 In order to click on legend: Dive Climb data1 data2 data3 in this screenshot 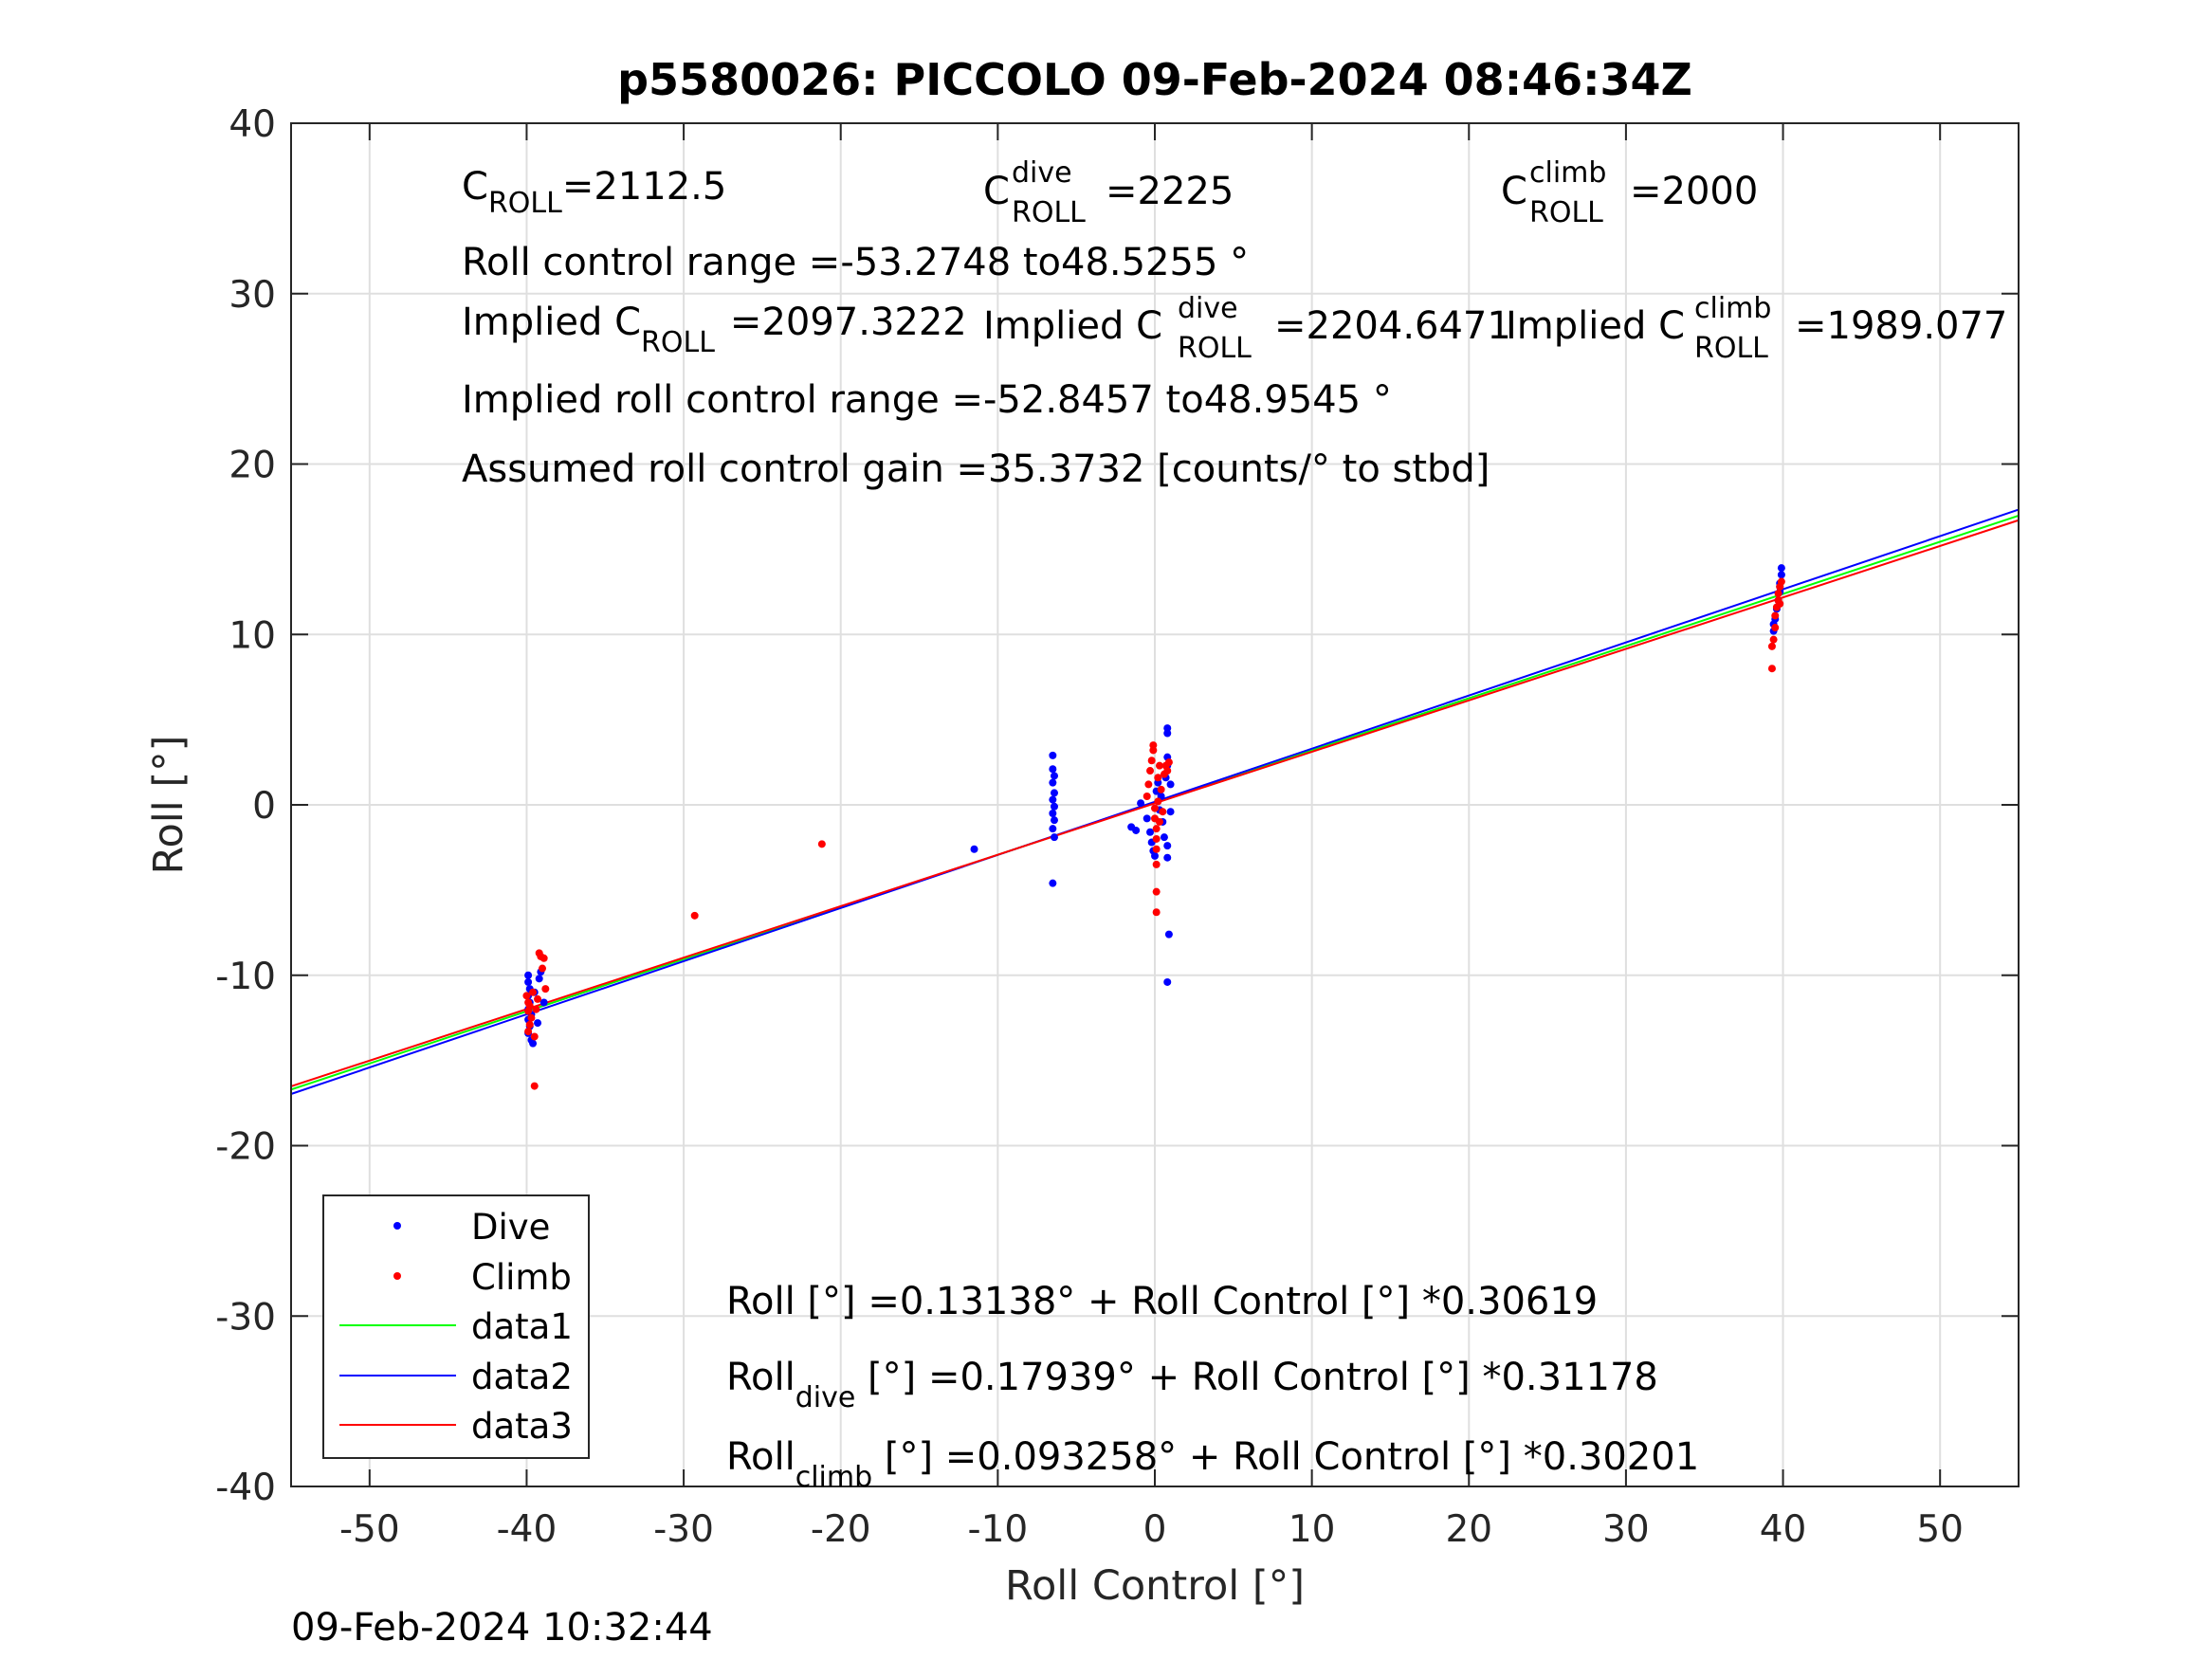, I will do `click(456, 1326)`.